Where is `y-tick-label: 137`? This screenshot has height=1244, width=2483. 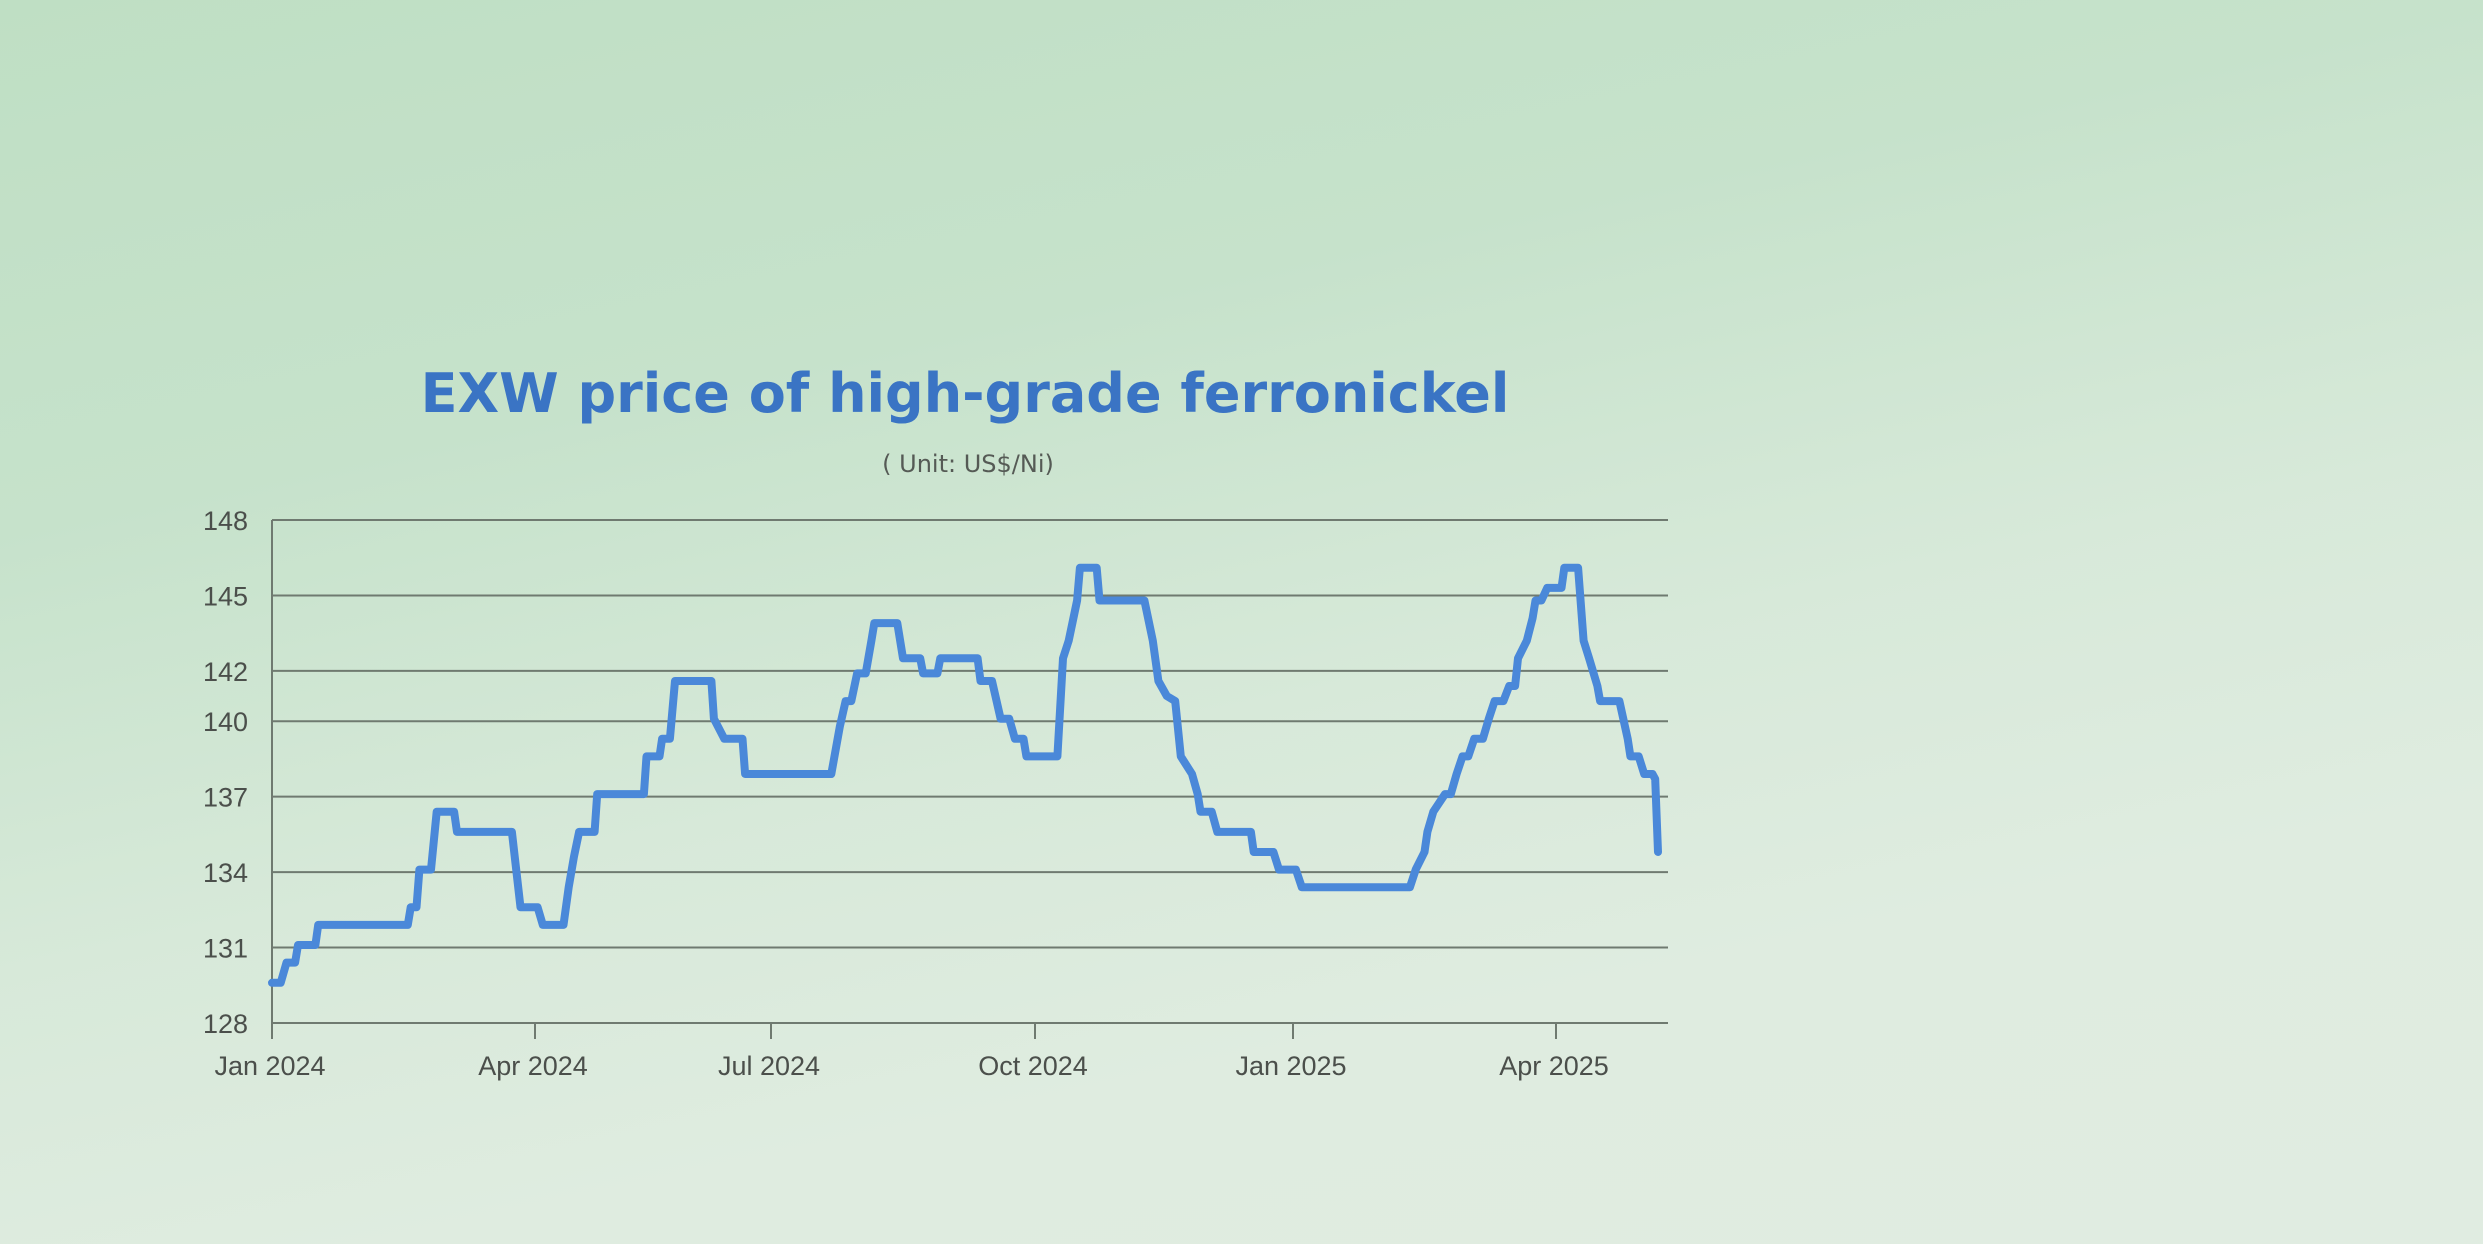
y-tick-label: 137 is located at coordinates (225, 798).